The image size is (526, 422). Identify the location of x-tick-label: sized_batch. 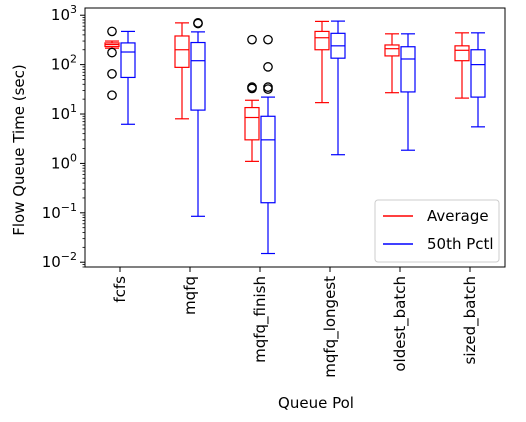
(470, 320).